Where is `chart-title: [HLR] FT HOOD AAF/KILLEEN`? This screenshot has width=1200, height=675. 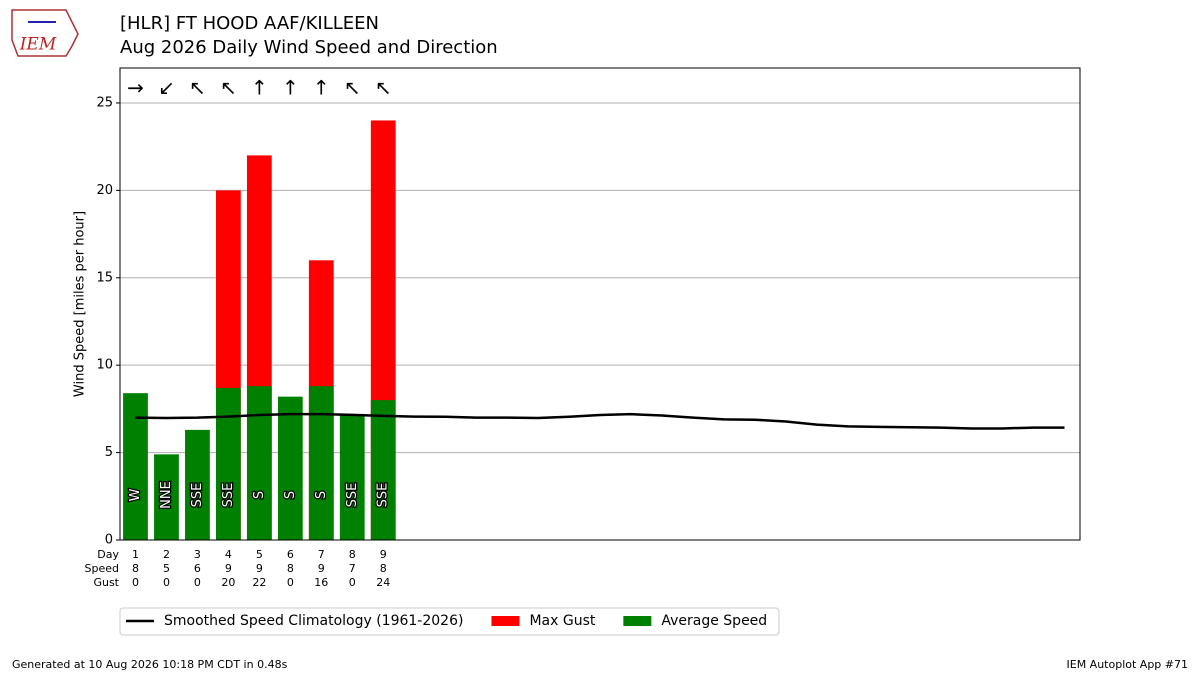
chart-title: [HLR] FT HOOD AAF/KILLEEN is located at coordinates (249, 23).